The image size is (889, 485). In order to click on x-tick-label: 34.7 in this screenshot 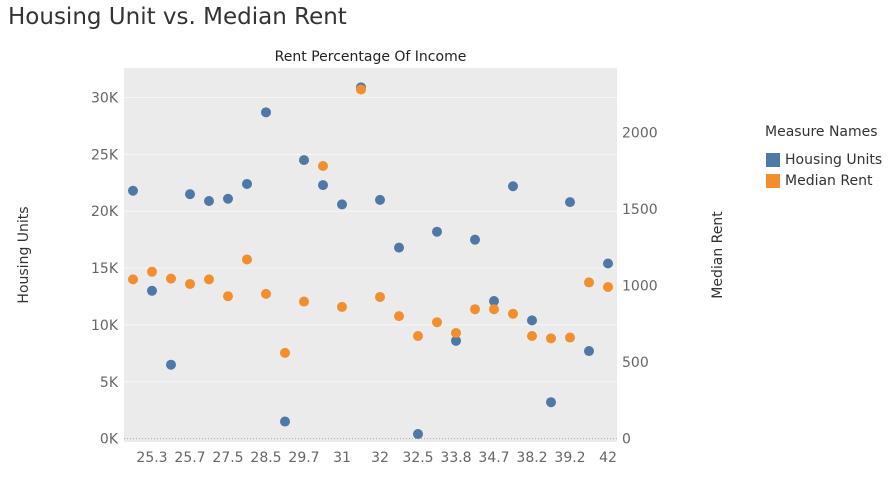, I will do `click(493, 458)`.